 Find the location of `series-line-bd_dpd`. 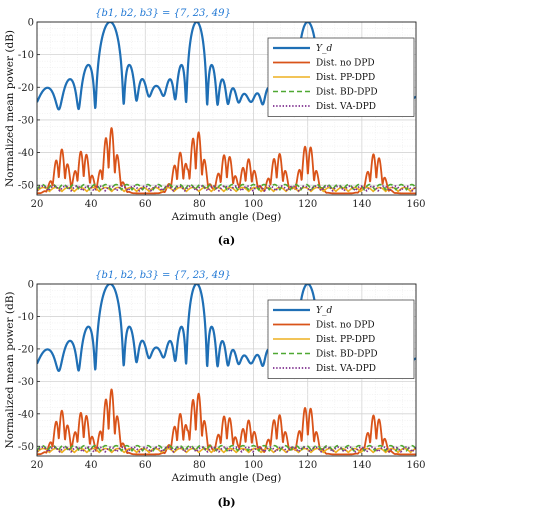

series-line-bd_dpd is located at coordinates (226, 187).